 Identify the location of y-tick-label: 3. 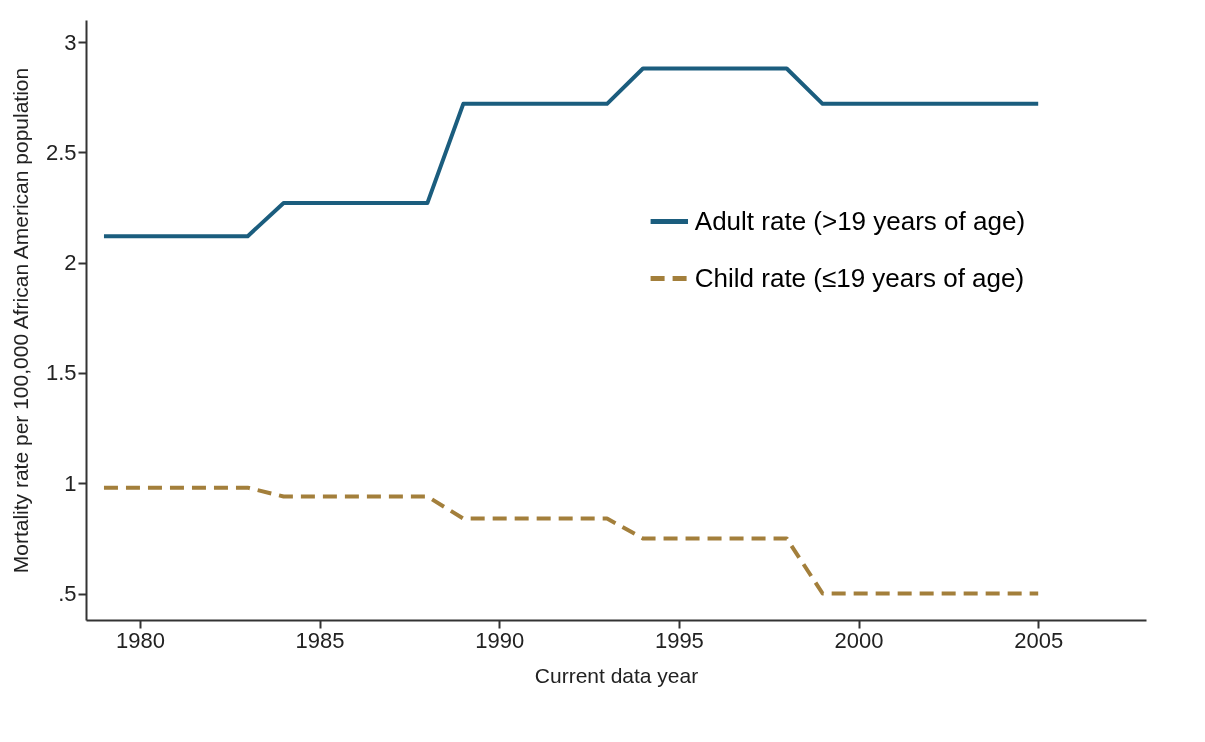
(70, 42).